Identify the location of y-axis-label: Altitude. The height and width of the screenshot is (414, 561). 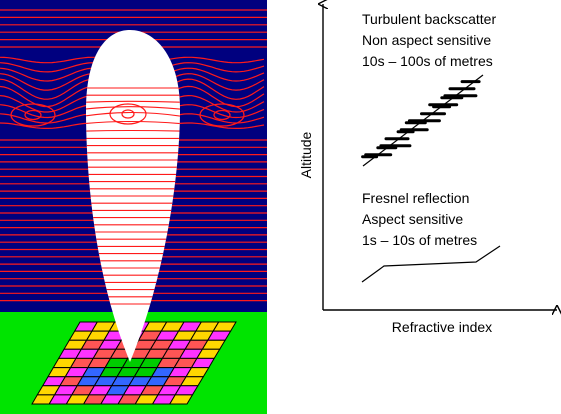
(306, 154).